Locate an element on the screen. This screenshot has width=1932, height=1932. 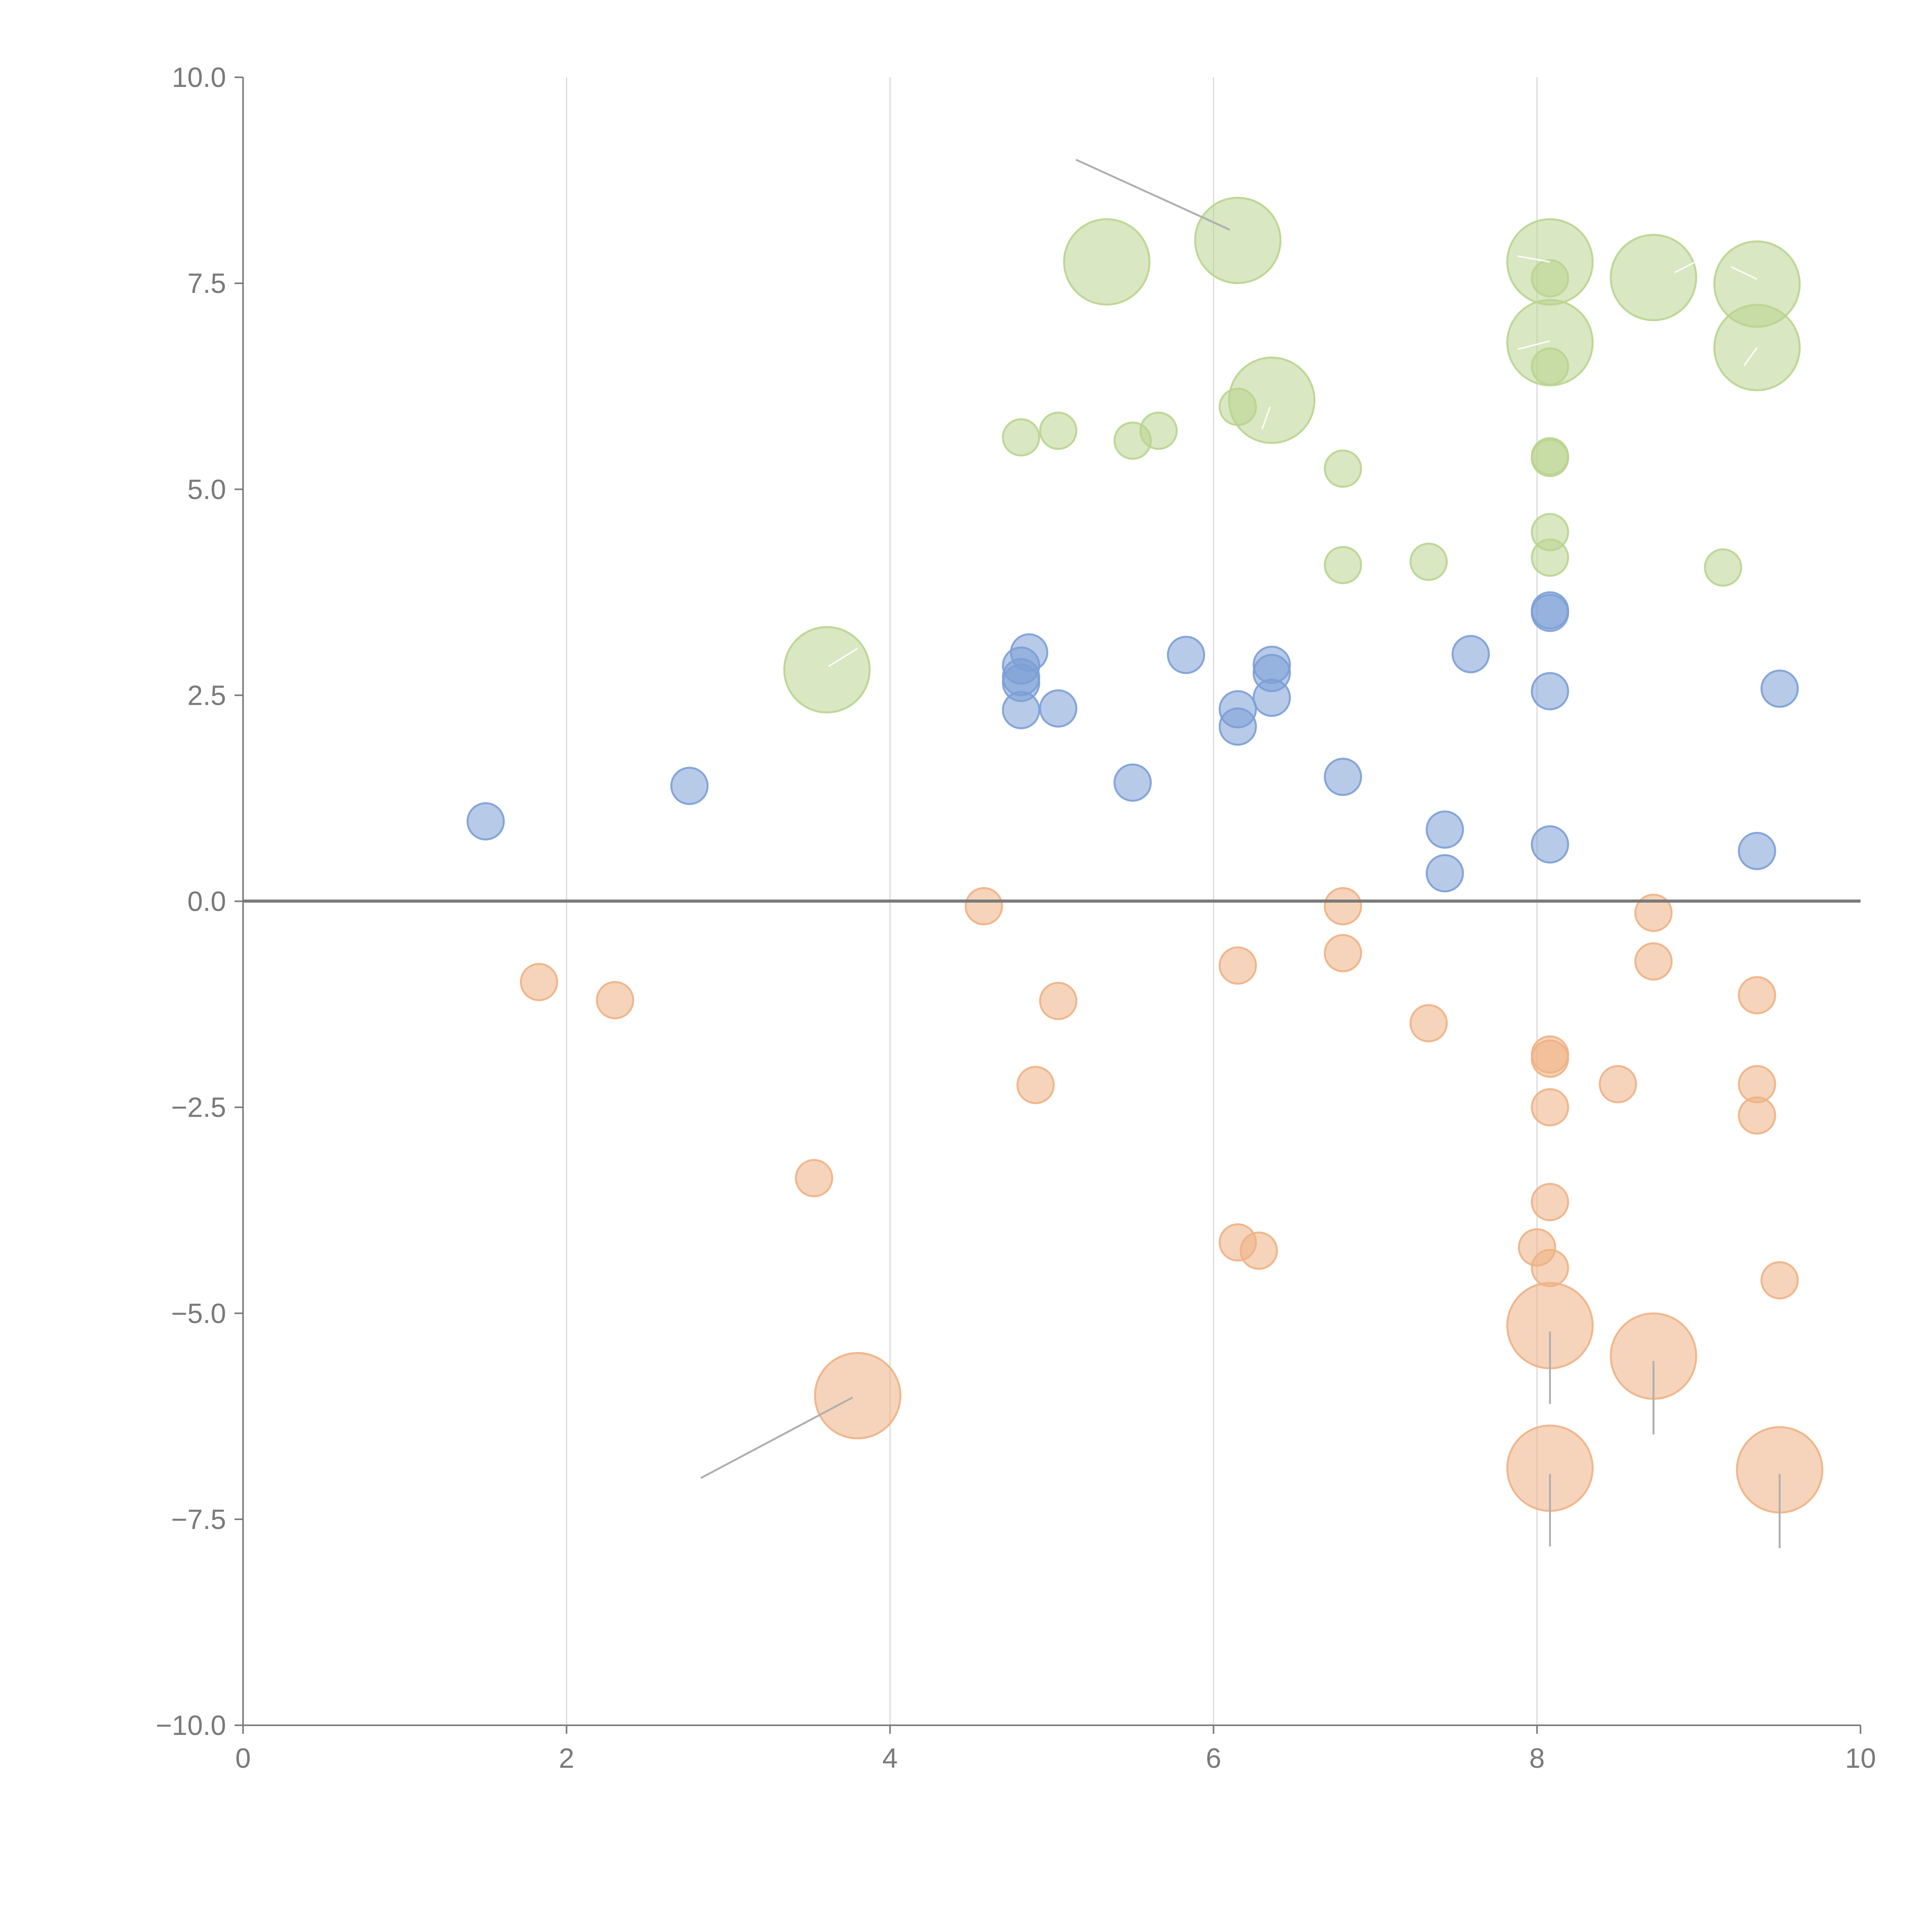
y-tick-label: 10.0 is located at coordinates (199, 78).